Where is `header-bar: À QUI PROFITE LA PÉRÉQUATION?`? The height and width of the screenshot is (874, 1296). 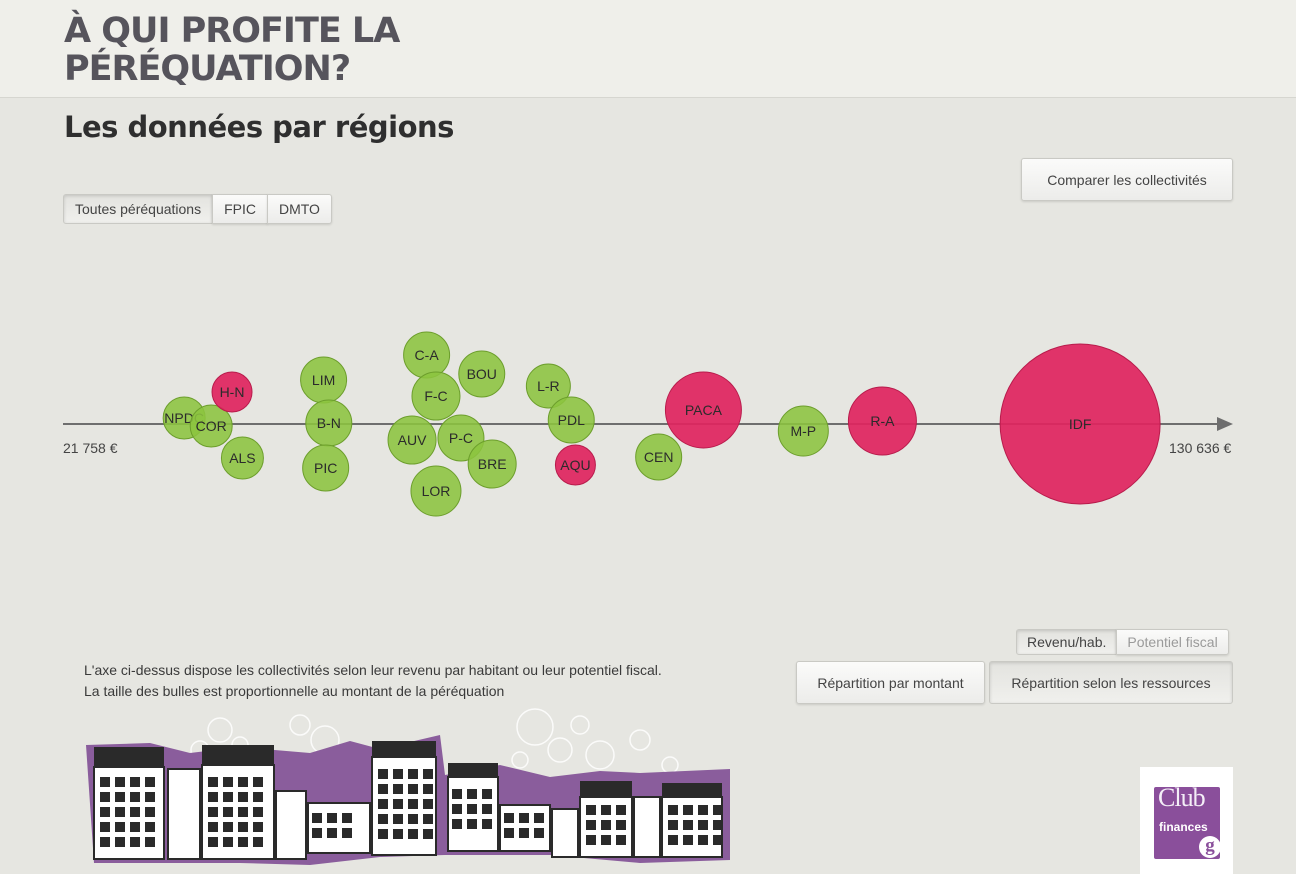
header-bar: À QUI PROFITE LA PÉRÉQUATION? is located at coordinates (648, 49).